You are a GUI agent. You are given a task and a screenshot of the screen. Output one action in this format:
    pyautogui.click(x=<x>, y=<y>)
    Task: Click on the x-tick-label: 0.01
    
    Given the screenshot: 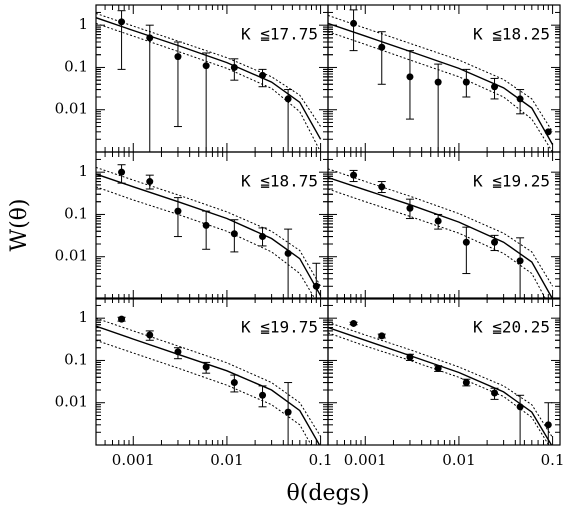 What is the action you would take?
    pyautogui.click(x=226, y=460)
    